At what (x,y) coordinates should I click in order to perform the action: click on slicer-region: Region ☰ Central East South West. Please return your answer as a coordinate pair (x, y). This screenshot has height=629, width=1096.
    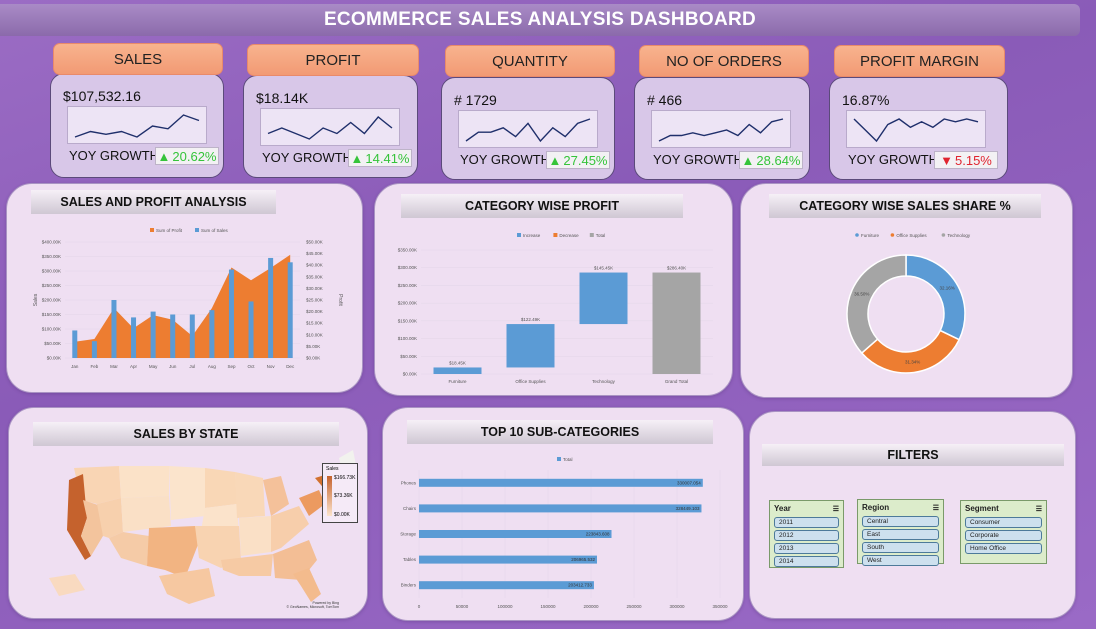
    Looking at the image, I should click on (900, 532).